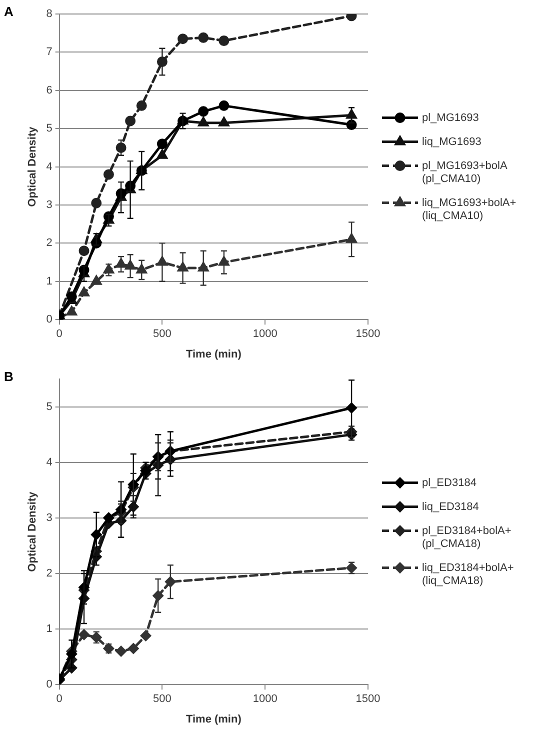  I want to click on legend-label: pl_MG1693+bolA (pl_CMA10), so click(465, 172).